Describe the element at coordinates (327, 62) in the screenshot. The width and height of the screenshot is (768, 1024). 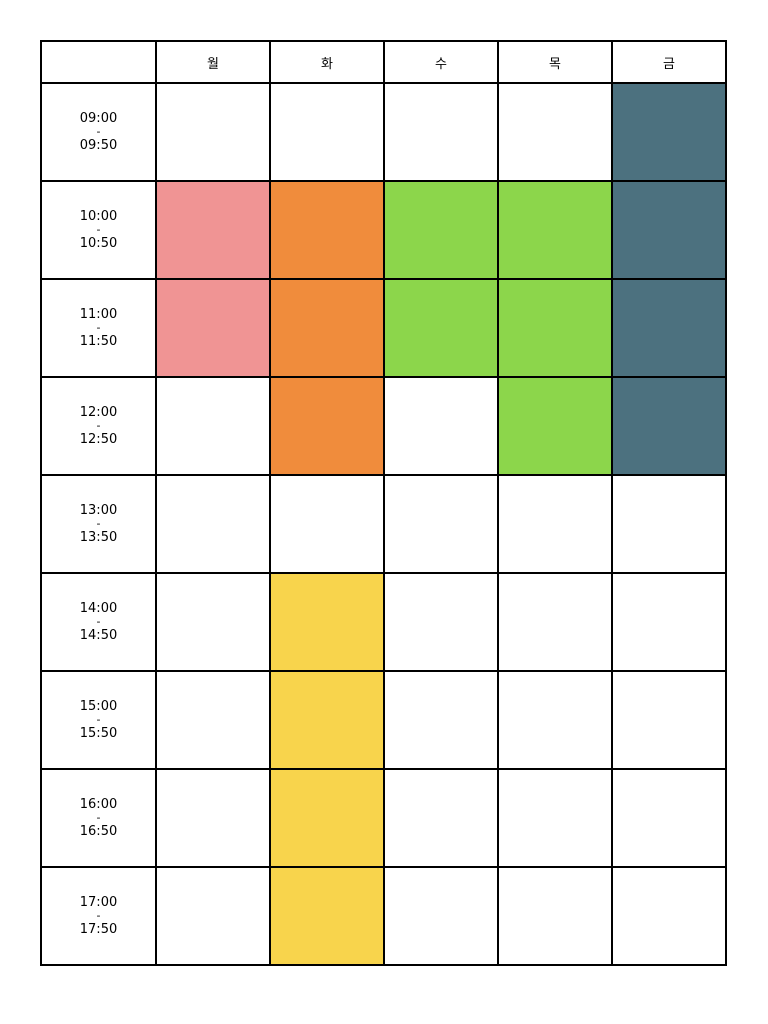
I see `day-header: 화` at that location.